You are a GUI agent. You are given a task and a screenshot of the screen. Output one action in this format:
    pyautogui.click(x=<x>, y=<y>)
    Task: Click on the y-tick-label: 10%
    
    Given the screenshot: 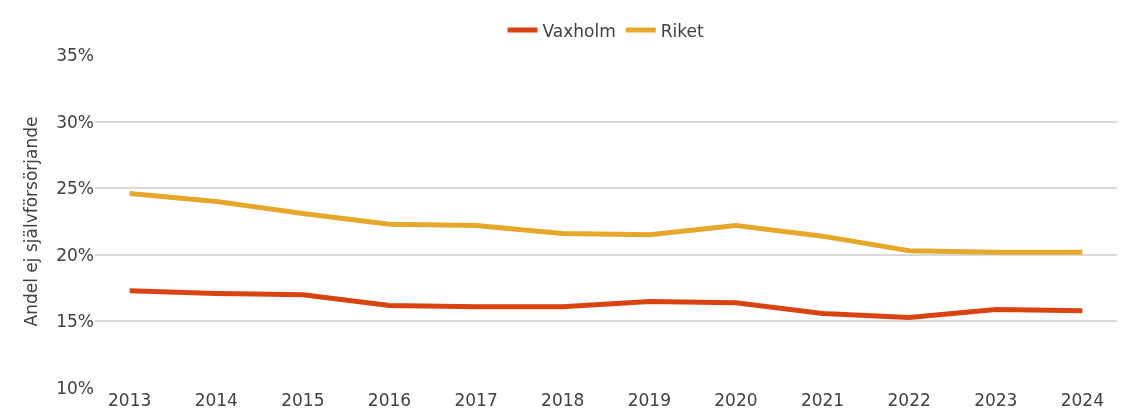 What is the action you would take?
    pyautogui.click(x=75, y=387)
    